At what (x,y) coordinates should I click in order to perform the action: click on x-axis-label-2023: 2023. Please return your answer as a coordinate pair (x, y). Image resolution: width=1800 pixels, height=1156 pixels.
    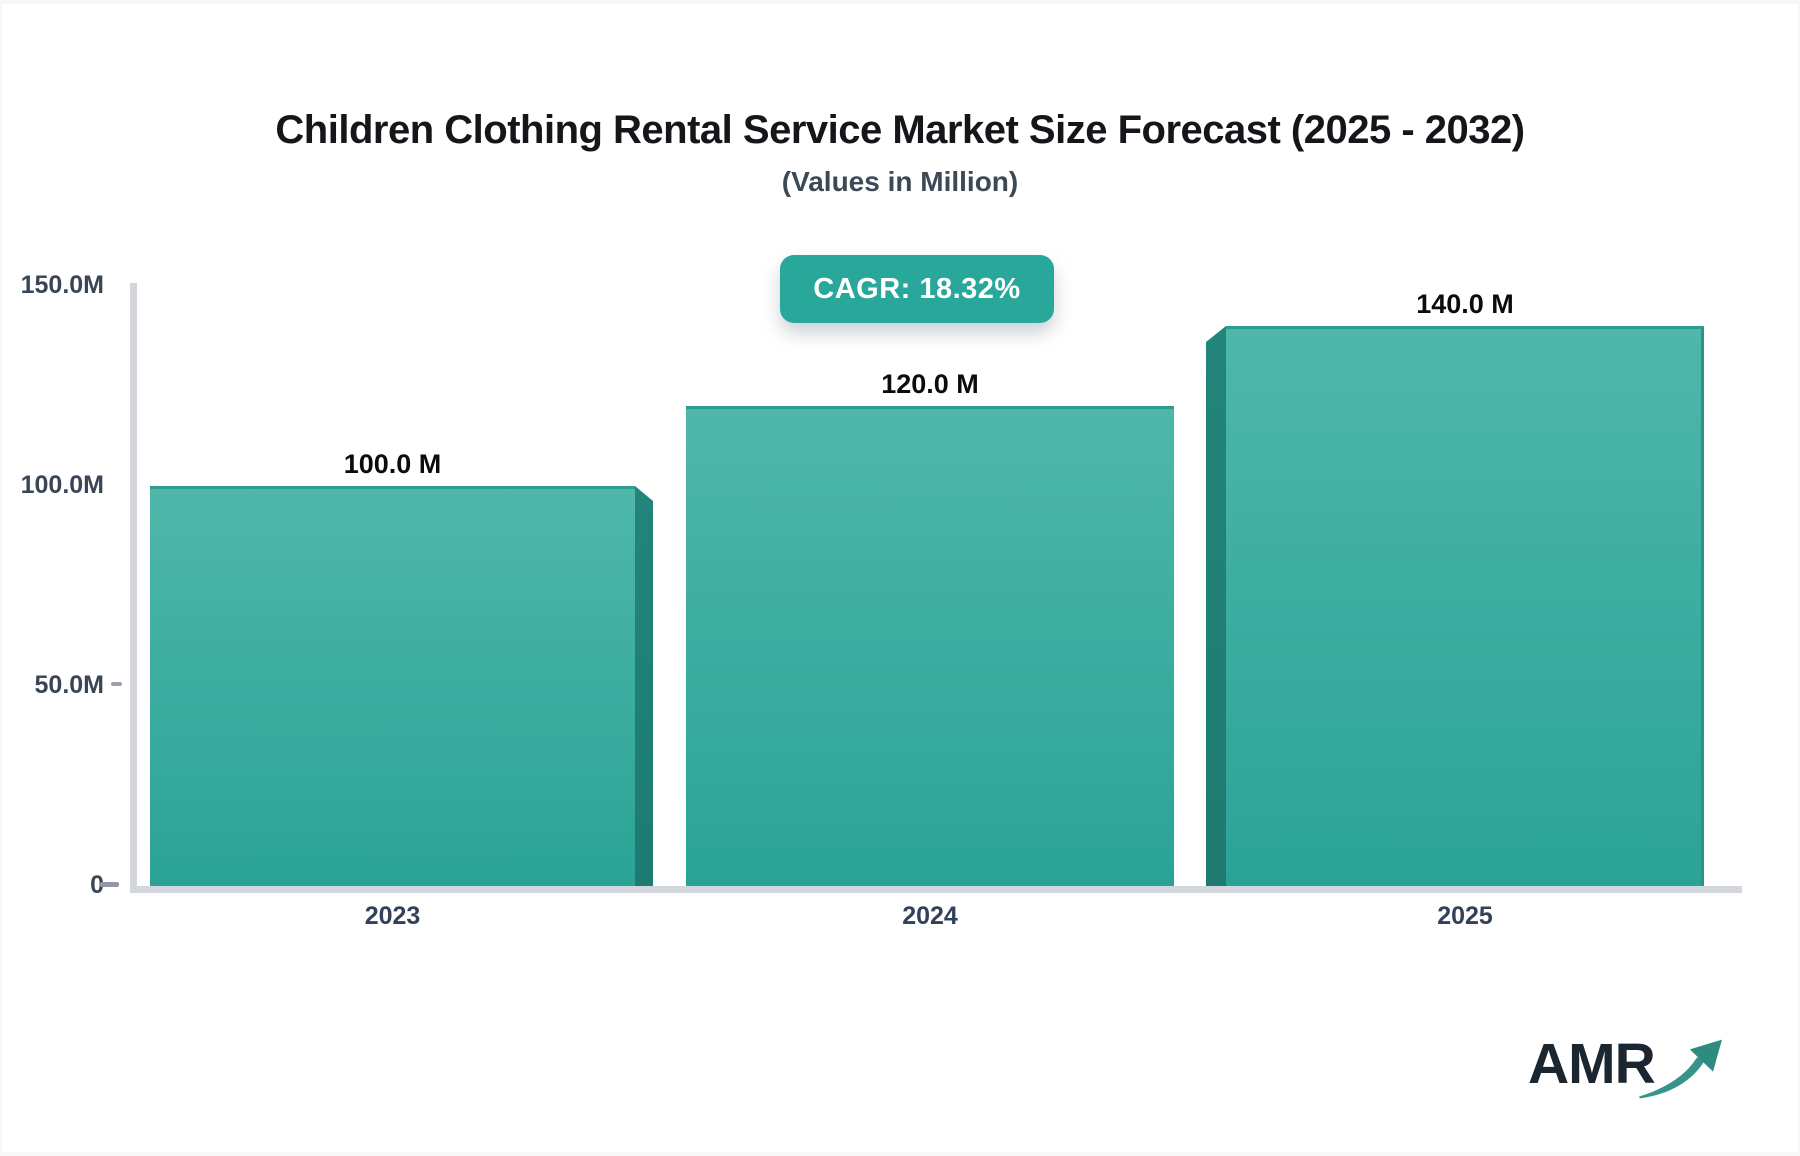
    Looking at the image, I should click on (392, 916).